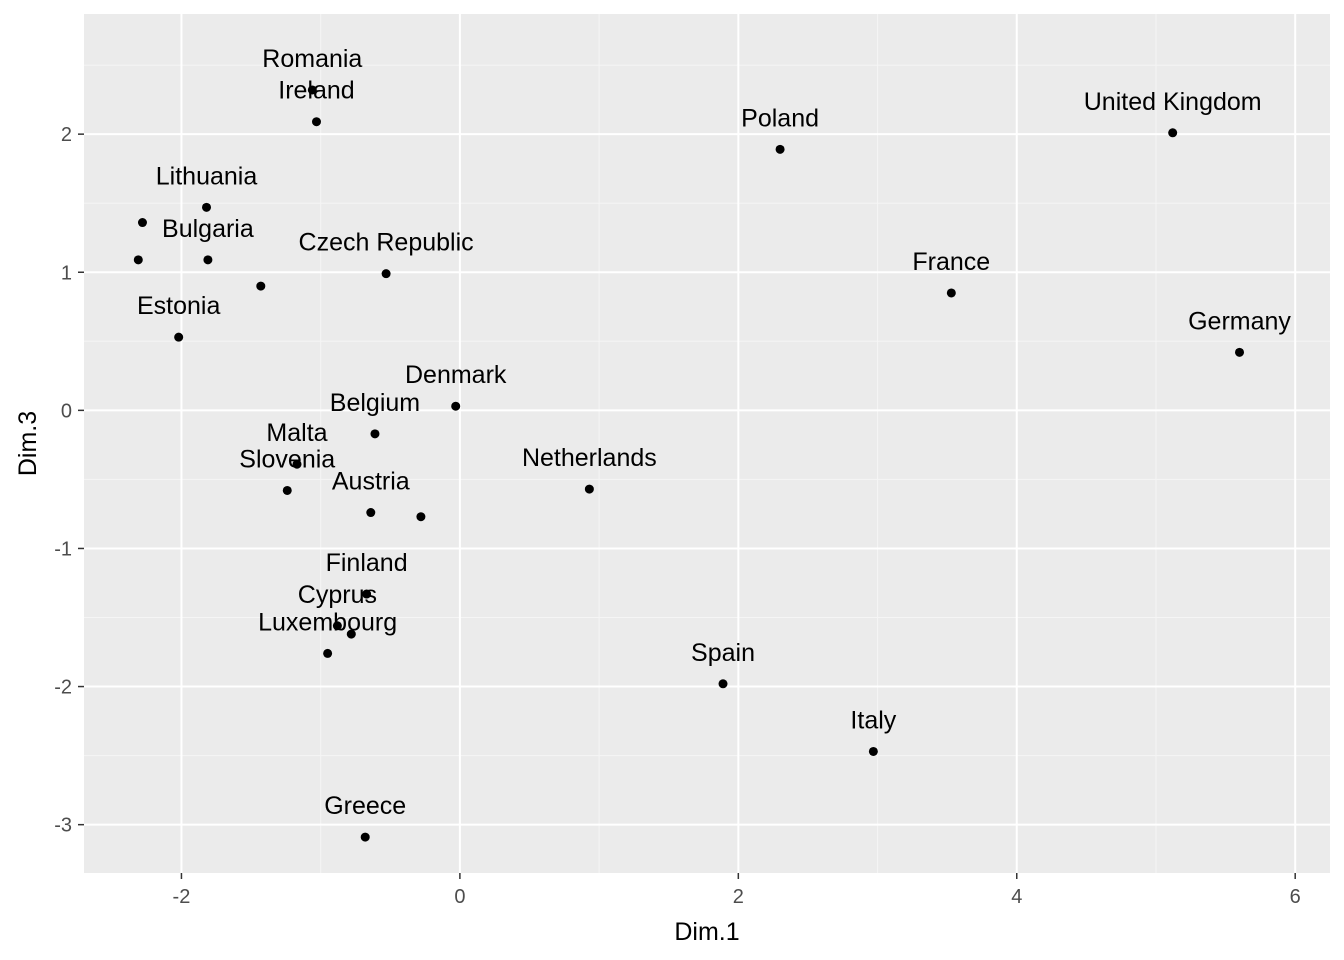  I want to click on y-tick-label: 0, so click(66, 411).